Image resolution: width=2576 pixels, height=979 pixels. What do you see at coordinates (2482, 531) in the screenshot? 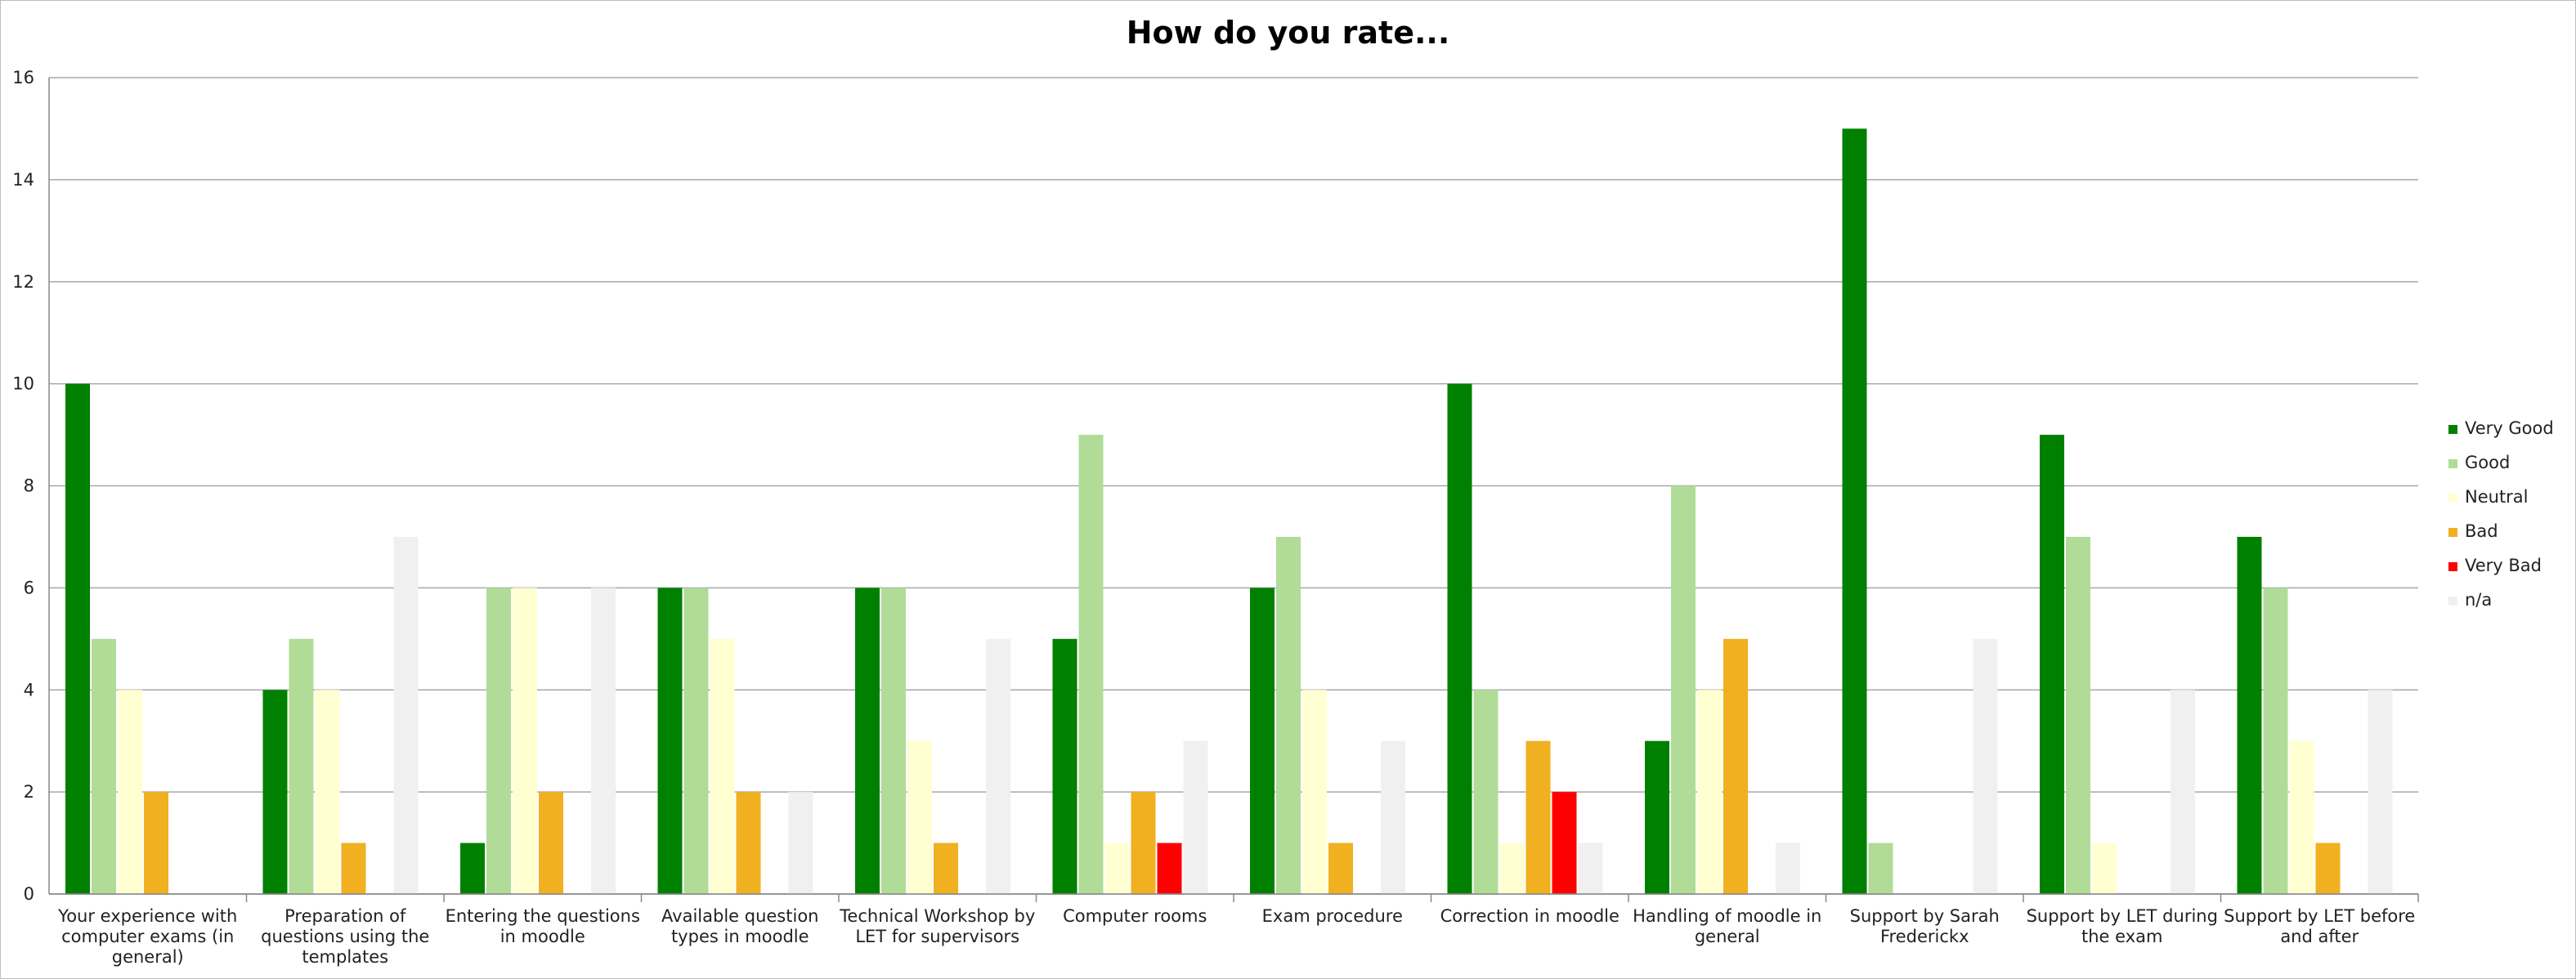
I see `legend-label: Bad` at bounding box center [2482, 531].